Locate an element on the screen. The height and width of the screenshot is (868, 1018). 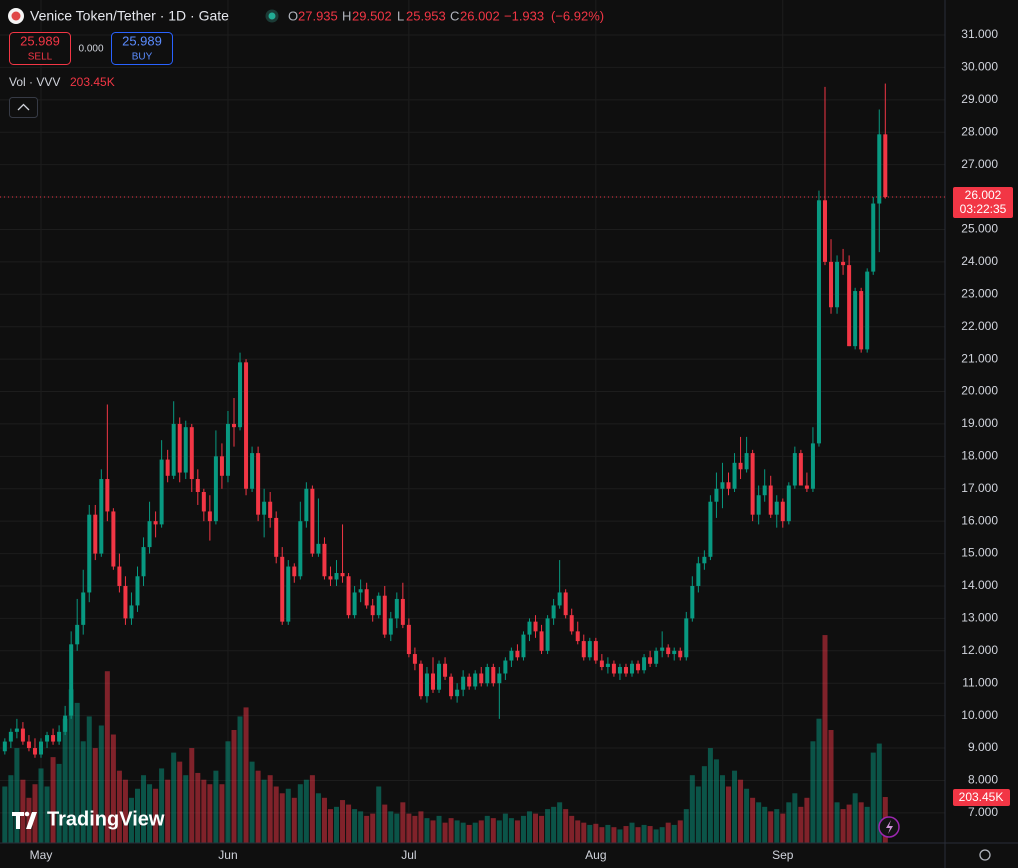
y-tick-label: 7.000 is located at coordinates (983, 812).